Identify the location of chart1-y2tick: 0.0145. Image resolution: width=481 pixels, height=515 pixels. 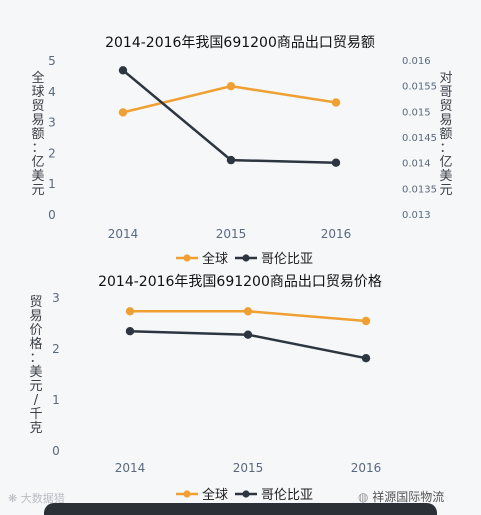
(419, 138).